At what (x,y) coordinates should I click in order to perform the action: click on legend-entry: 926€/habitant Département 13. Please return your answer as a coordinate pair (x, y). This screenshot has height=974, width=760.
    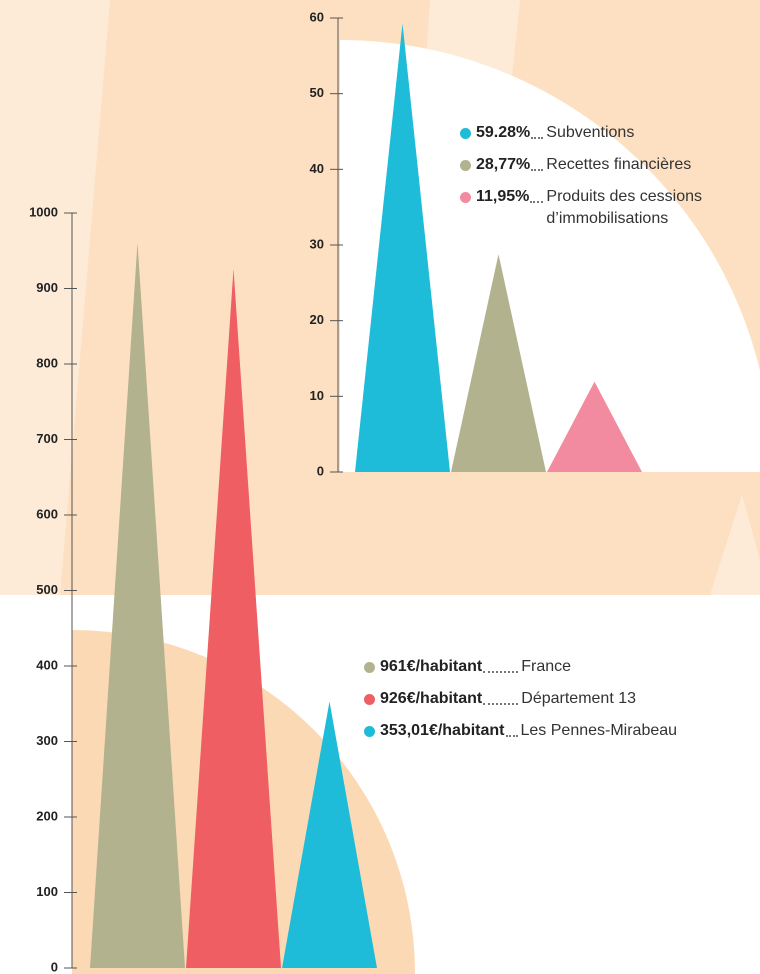
    Looking at the image, I should click on (559, 699).